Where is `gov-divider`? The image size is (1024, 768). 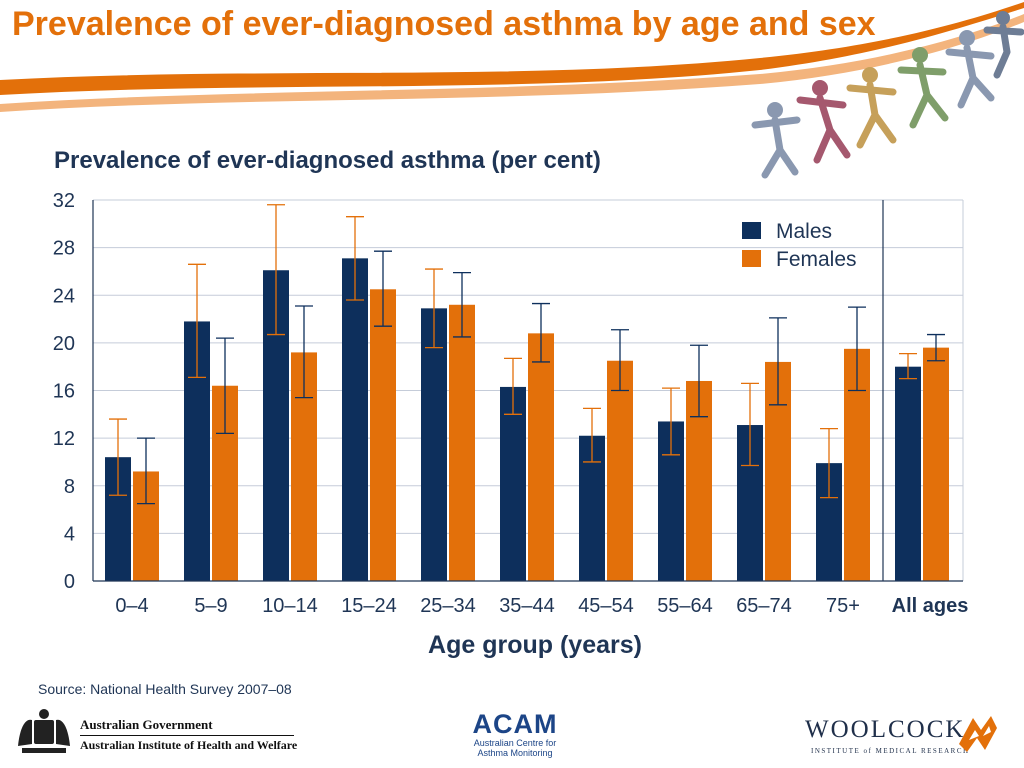
gov-divider is located at coordinates (187, 735).